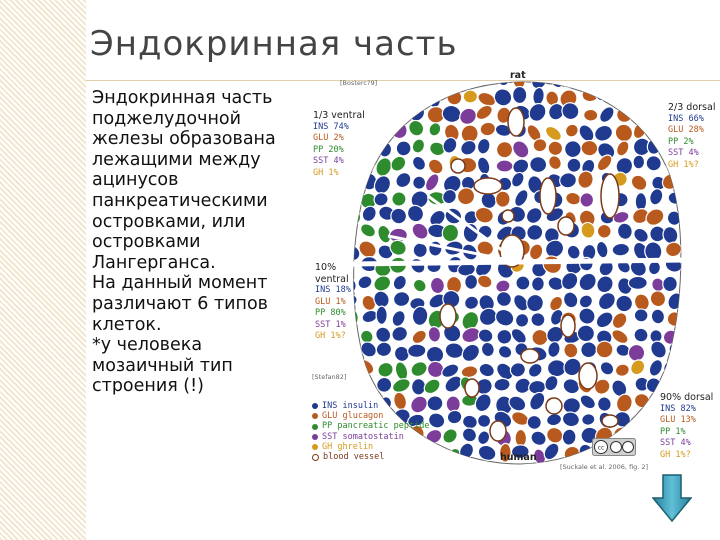 The image size is (720, 540). I want to click on cc-license-icon: cc, so click(614, 447).